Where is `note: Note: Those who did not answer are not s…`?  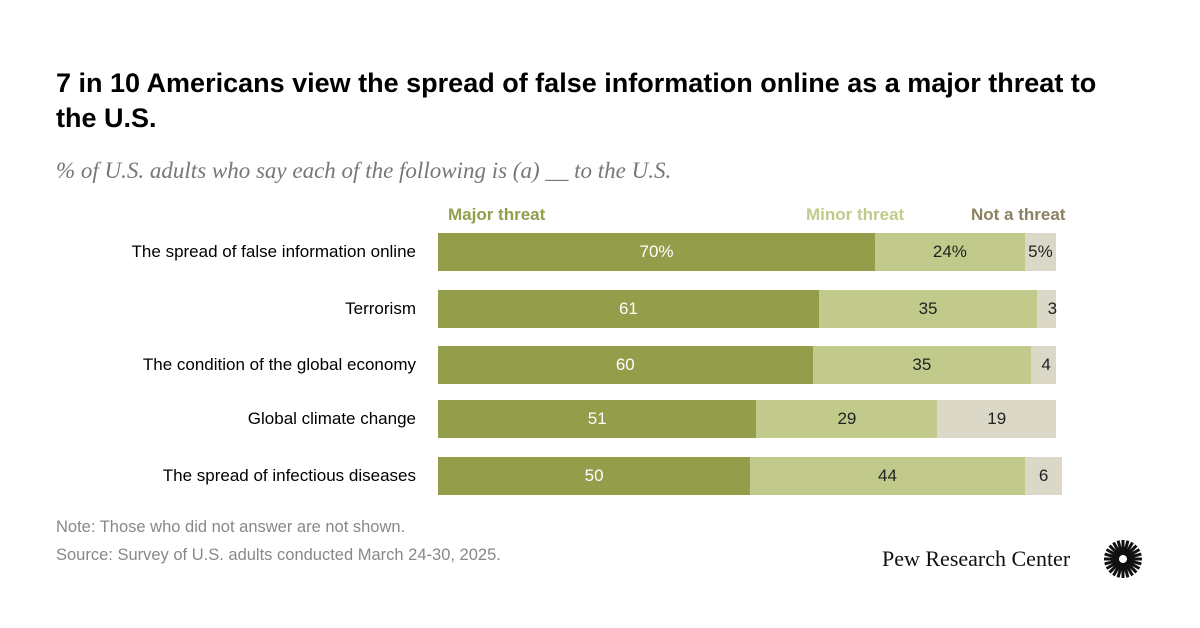 note: Note: Those who did not answer are not s… is located at coordinates (231, 527).